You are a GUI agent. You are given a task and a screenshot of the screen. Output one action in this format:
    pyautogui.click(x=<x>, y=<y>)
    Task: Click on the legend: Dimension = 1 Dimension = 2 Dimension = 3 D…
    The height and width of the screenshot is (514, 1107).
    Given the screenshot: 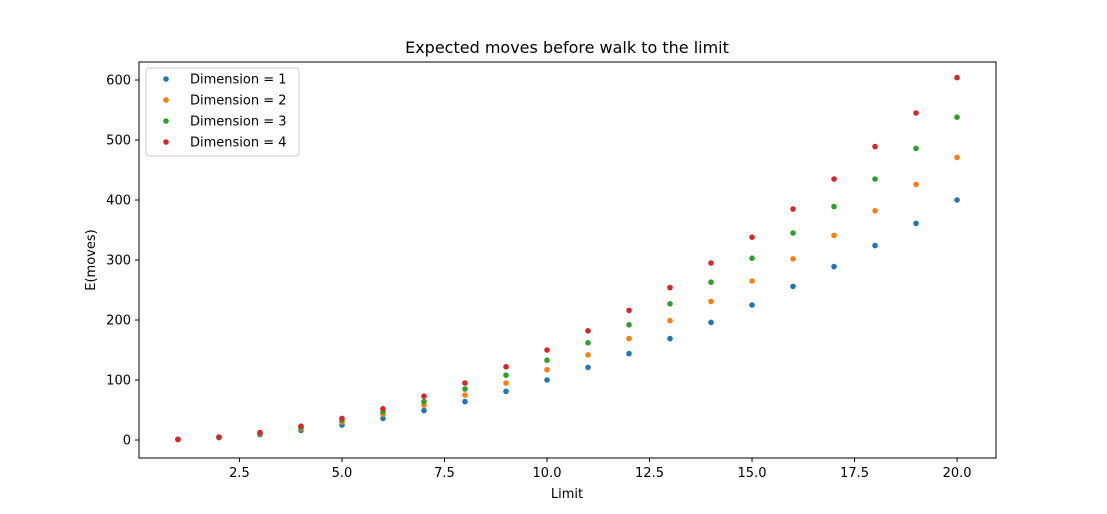 What is the action you would take?
    pyautogui.click(x=222, y=112)
    